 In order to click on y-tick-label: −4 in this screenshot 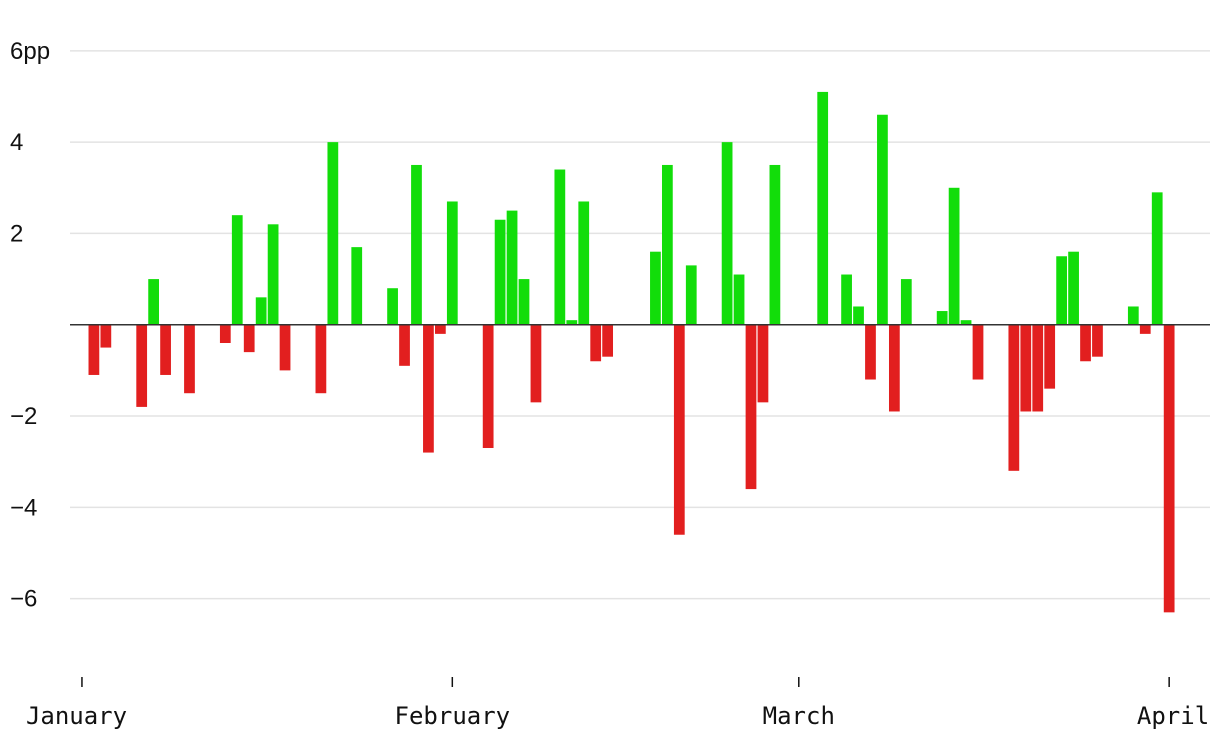, I will do `click(23, 507)`.